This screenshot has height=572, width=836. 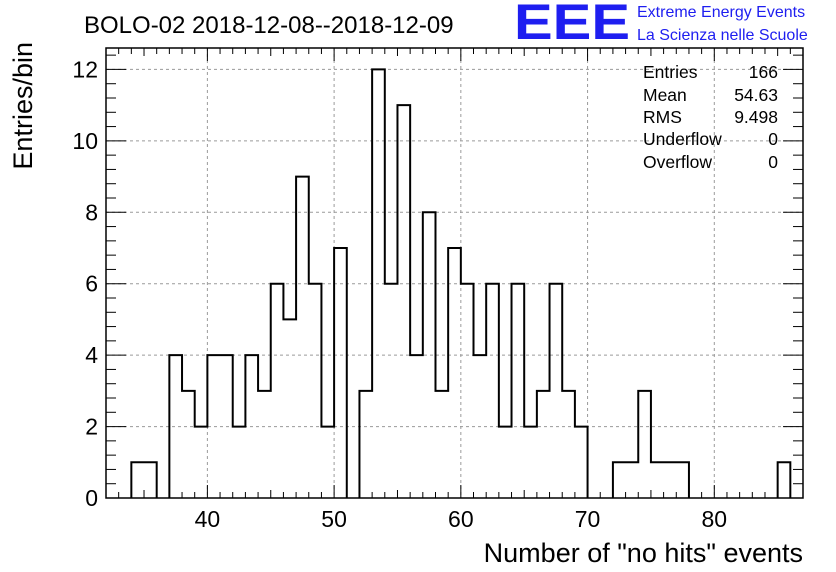 I want to click on stat-label-entries: Entries, so click(x=670, y=72).